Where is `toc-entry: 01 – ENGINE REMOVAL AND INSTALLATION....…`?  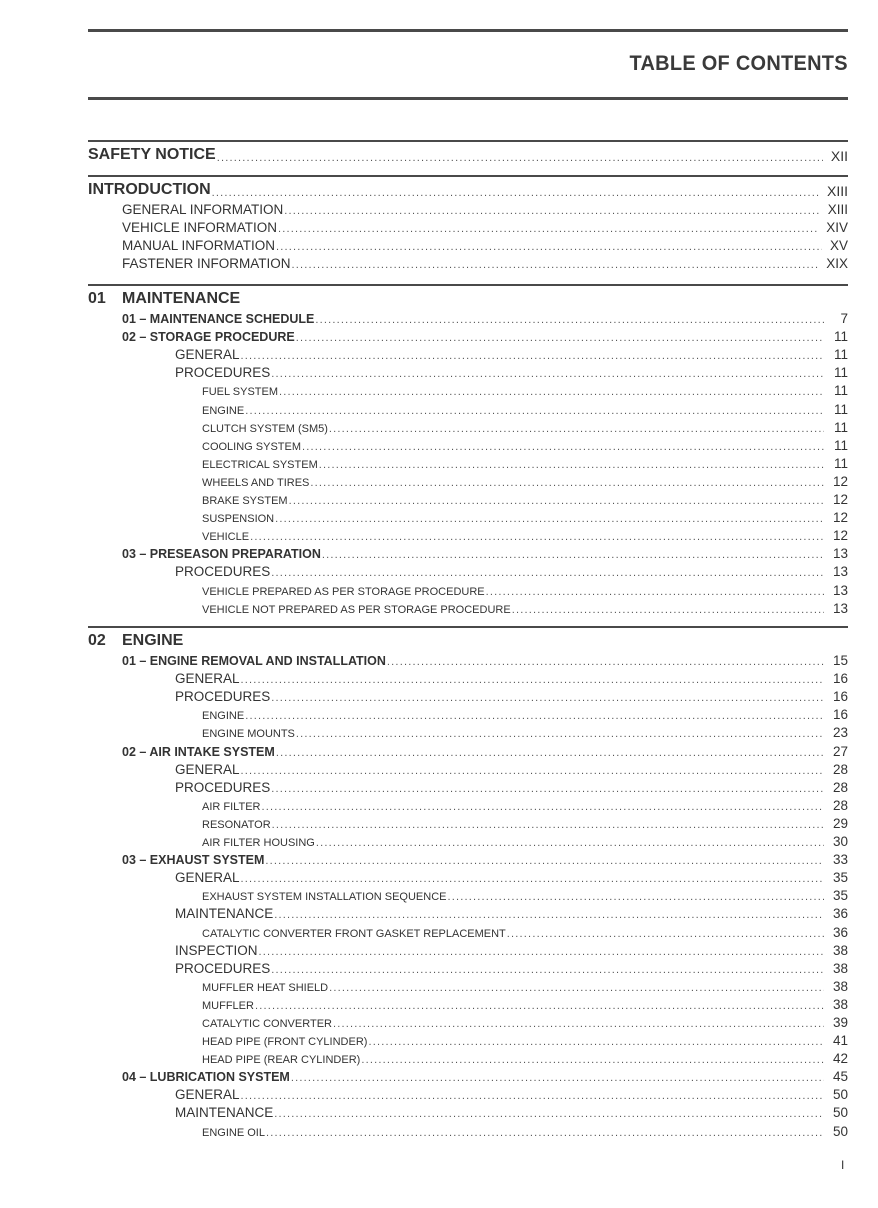 toc-entry: 01 – ENGINE REMOVAL AND INSTALLATION....… is located at coordinates (468, 659).